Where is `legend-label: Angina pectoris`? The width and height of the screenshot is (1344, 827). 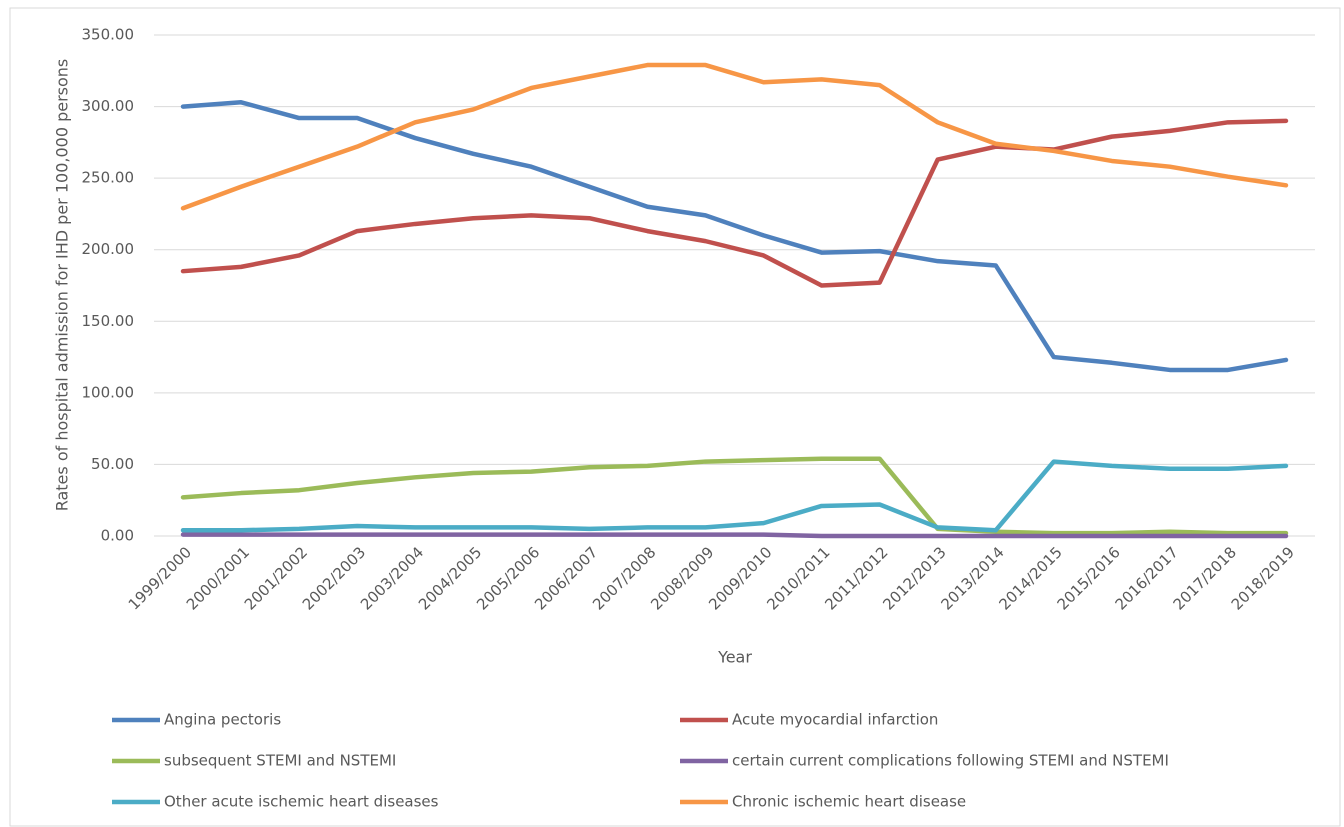
legend-label: Angina pectoris is located at coordinates (222, 720).